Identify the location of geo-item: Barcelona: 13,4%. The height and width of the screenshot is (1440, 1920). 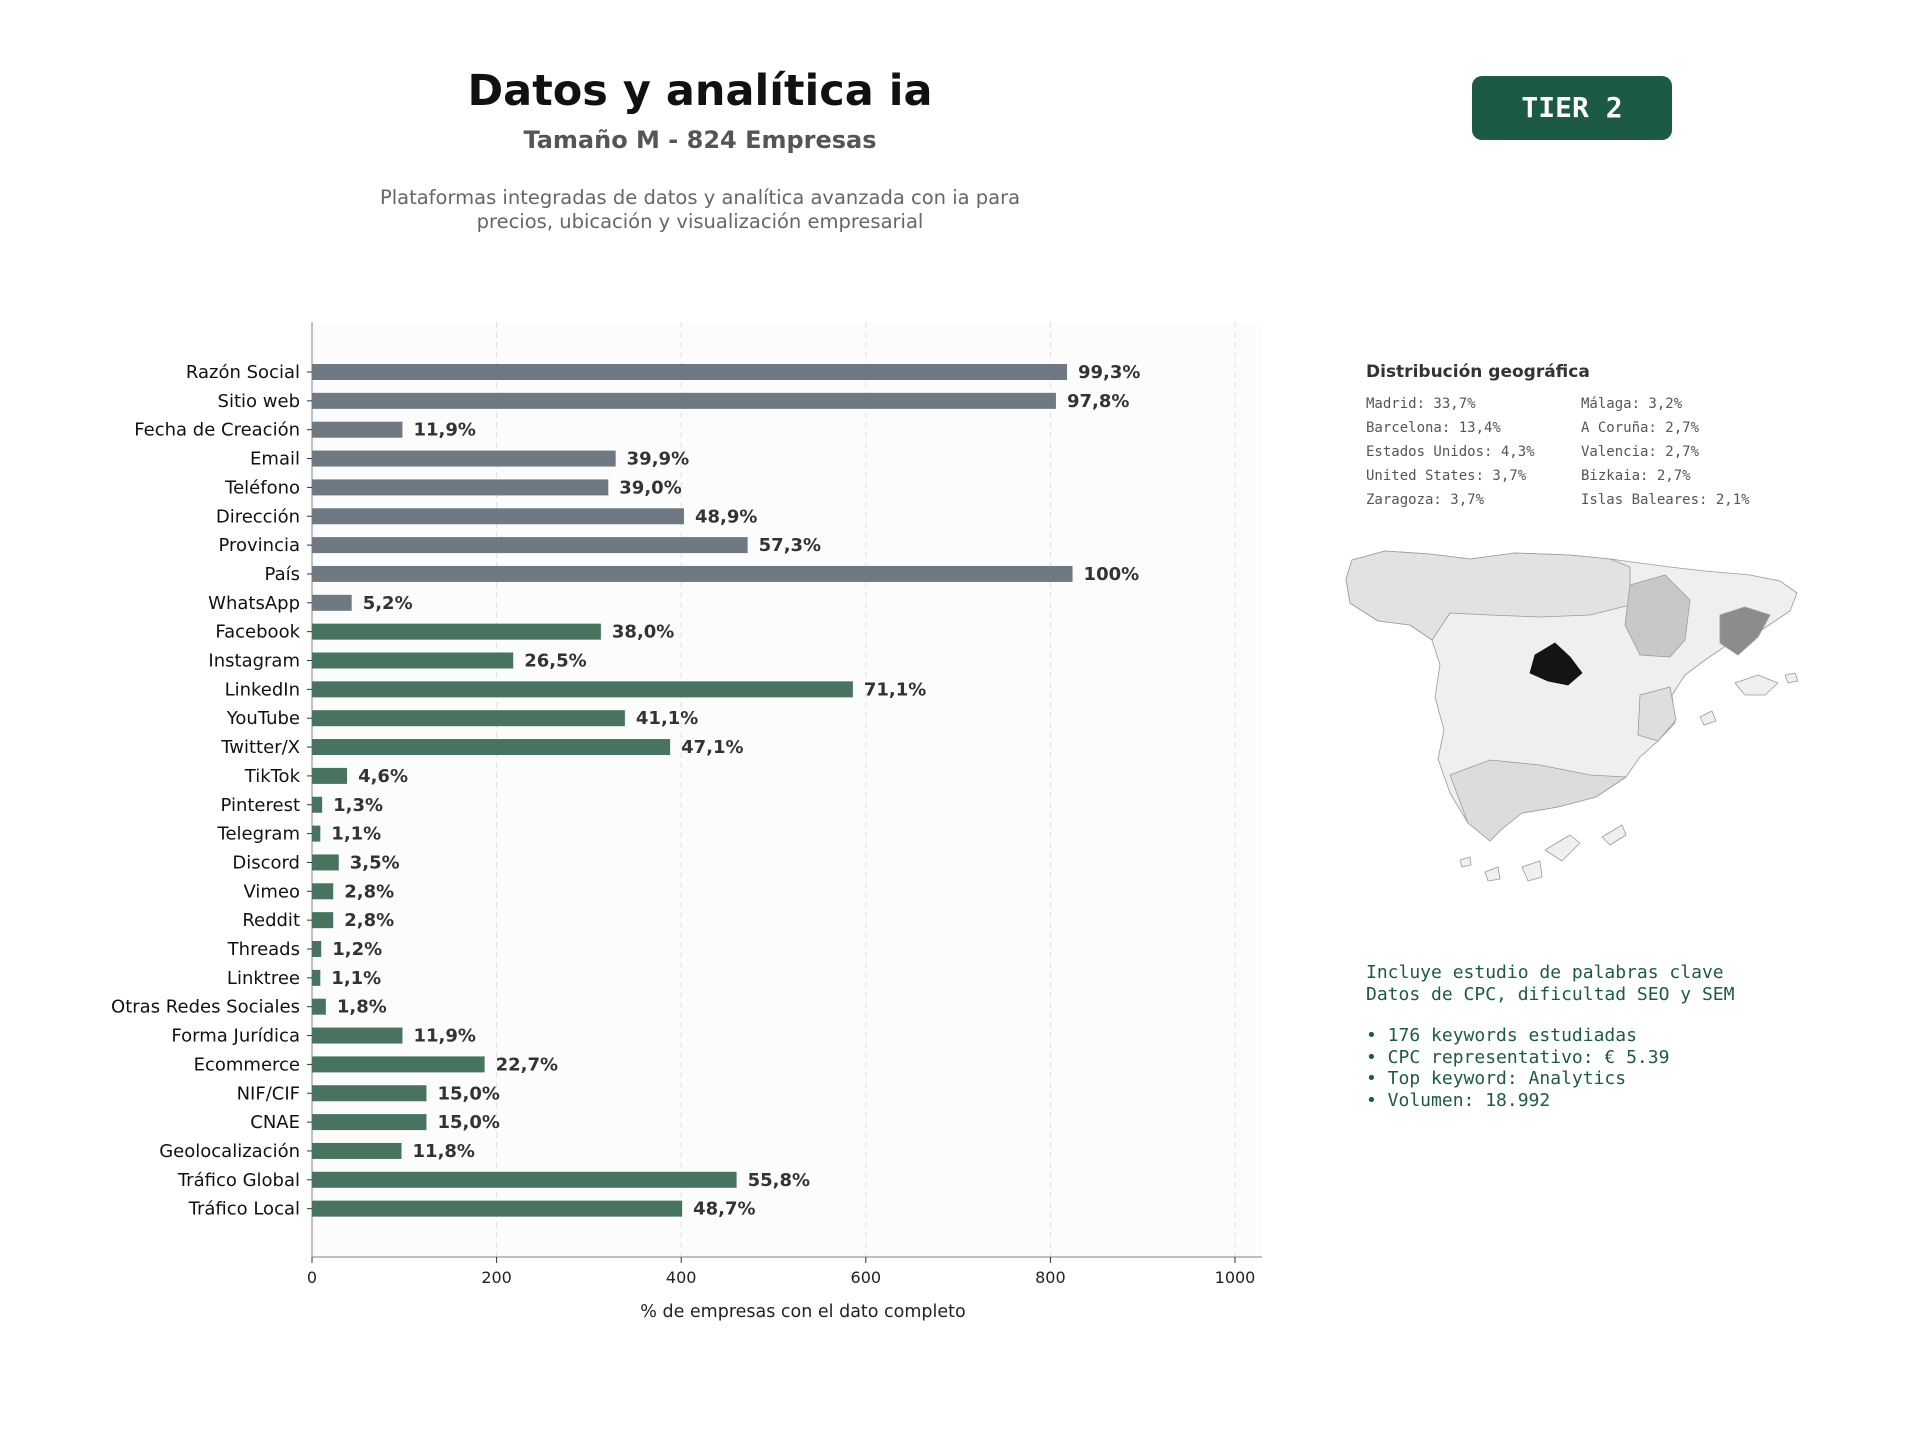
(1433, 428).